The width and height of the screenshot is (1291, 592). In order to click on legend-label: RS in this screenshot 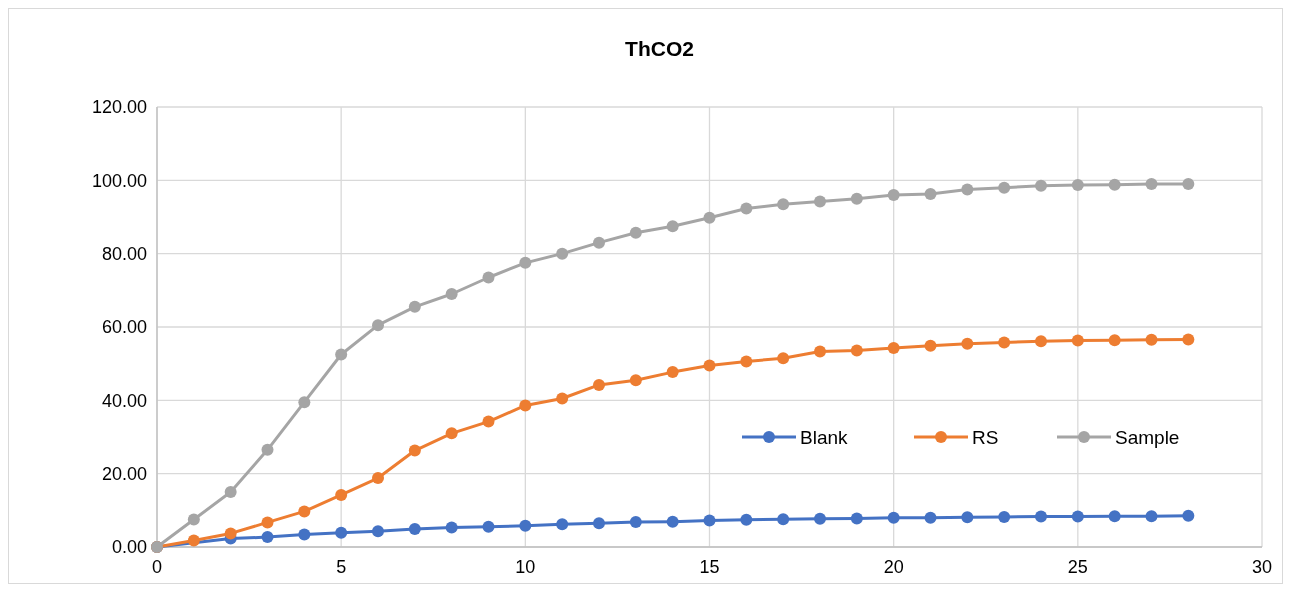, I will do `click(985, 437)`.